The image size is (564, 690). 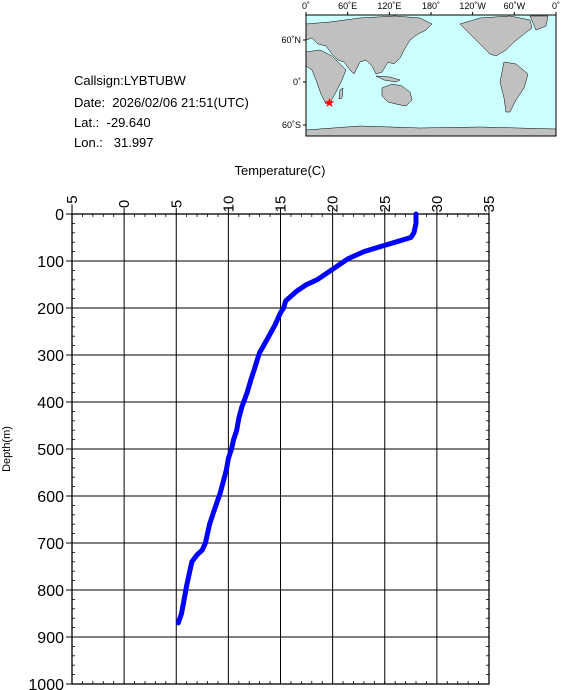 I want to click on x-tick-label: 25, so click(x=385, y=204).